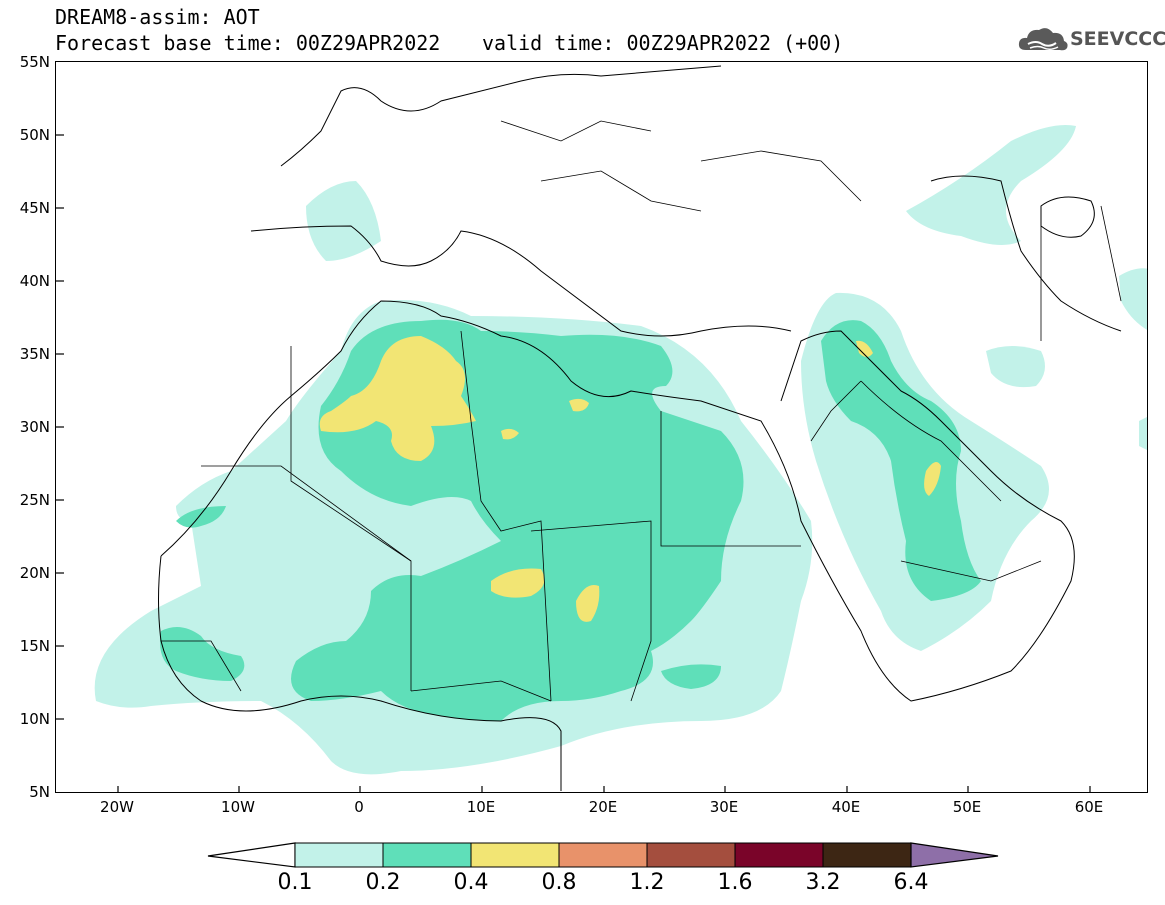 The width and height of the screenshot is (1165, 905). Describe the element at coordinates (427, 855) in the screenshot. I see `colorbar-bin-0.2-0.4` at that location.